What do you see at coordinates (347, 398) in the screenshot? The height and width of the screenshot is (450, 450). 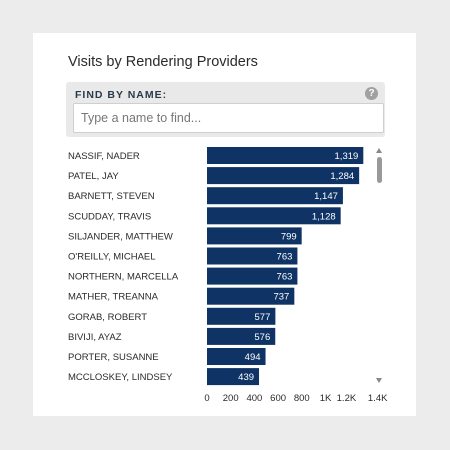 I see `x-tick-label: 1.2K` at bounding box center [347, 398].